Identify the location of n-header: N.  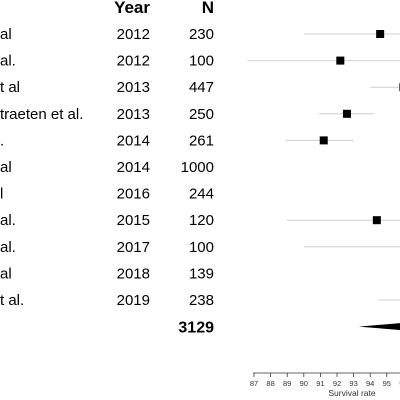
(208, 8).